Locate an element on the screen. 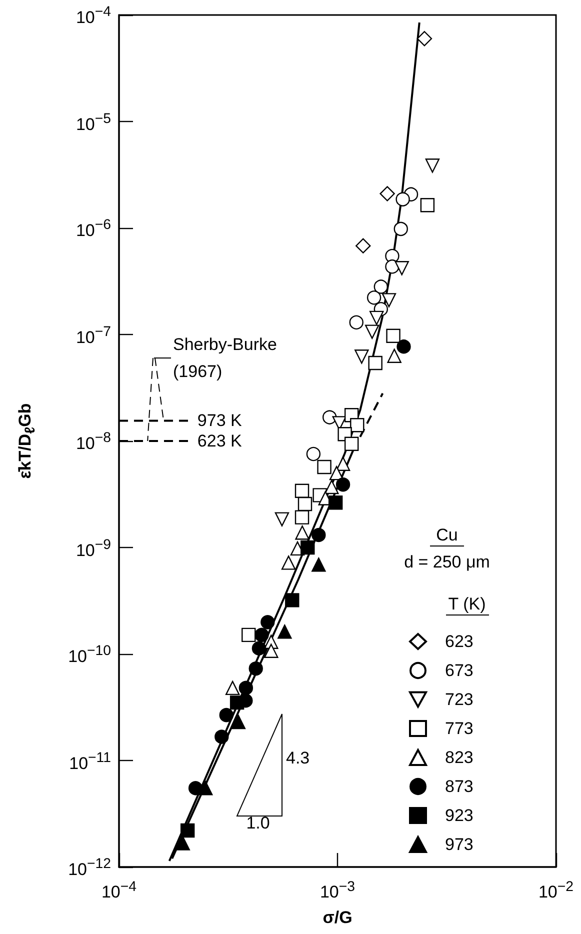 This screenshot has height=934, width=581. y-tick-label: 10$^{−7}$ is located at coordinates (93, 335).